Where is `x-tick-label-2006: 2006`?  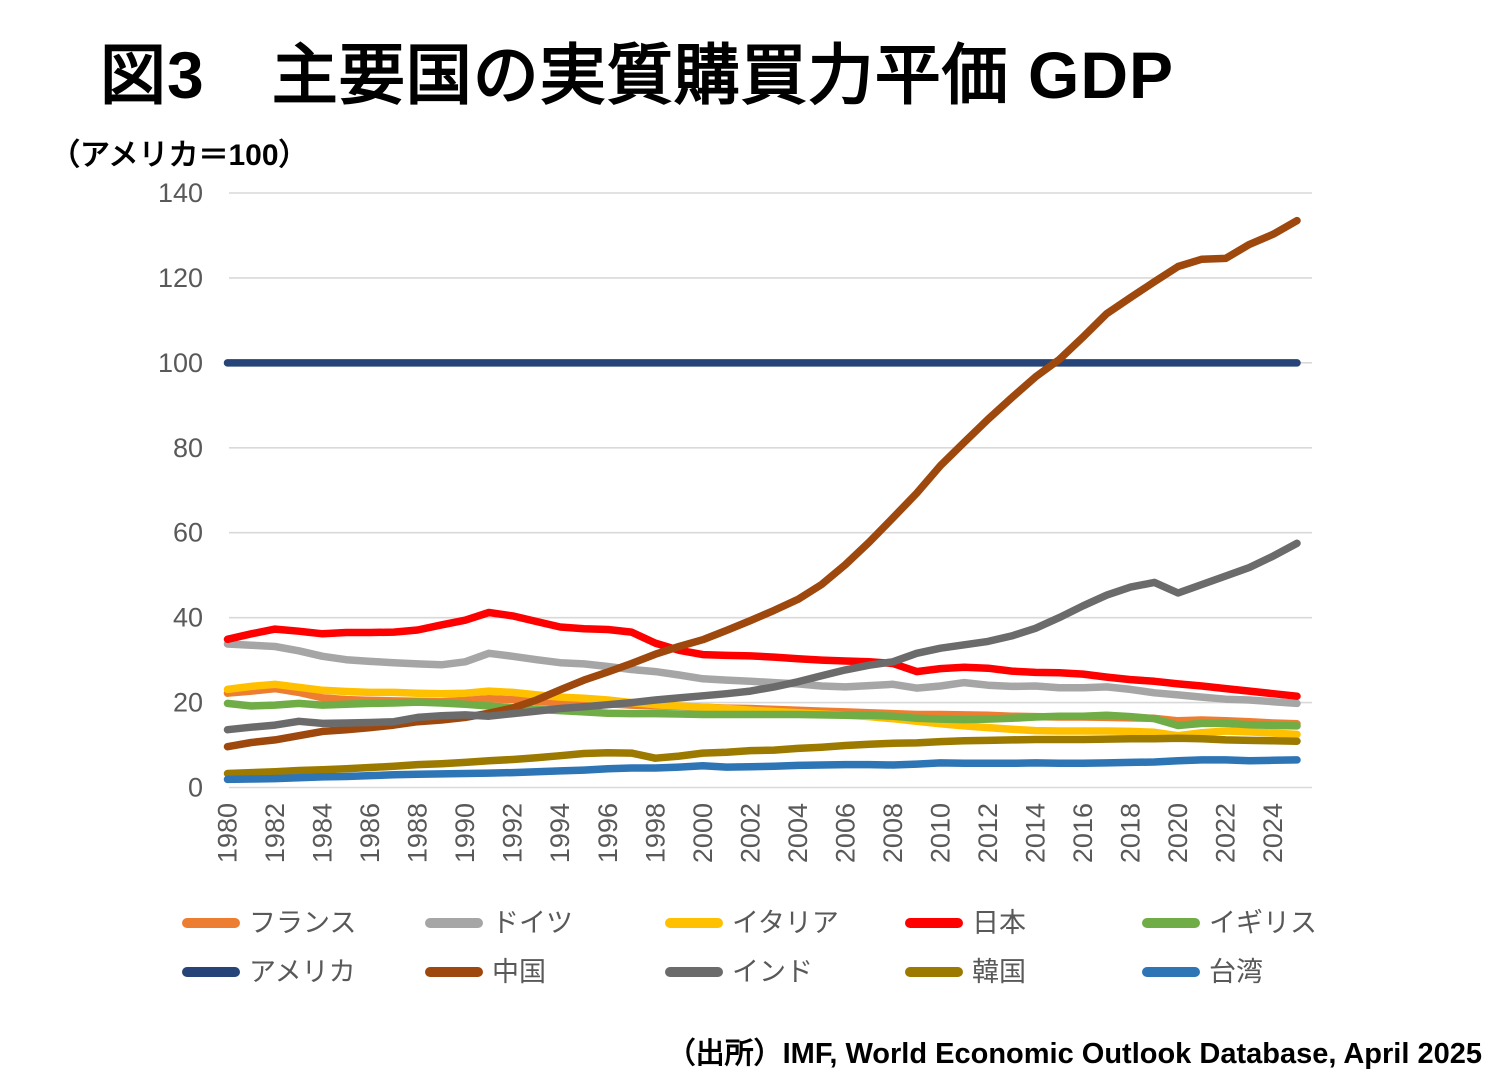
x-tick-label-2006: 2006 is located at coordinates (845, 833).